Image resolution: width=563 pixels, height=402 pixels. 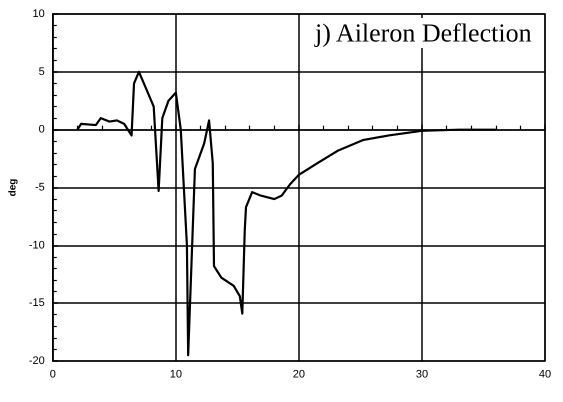 I want to click on x-tick-label: 30, so click(x=422, y=374).